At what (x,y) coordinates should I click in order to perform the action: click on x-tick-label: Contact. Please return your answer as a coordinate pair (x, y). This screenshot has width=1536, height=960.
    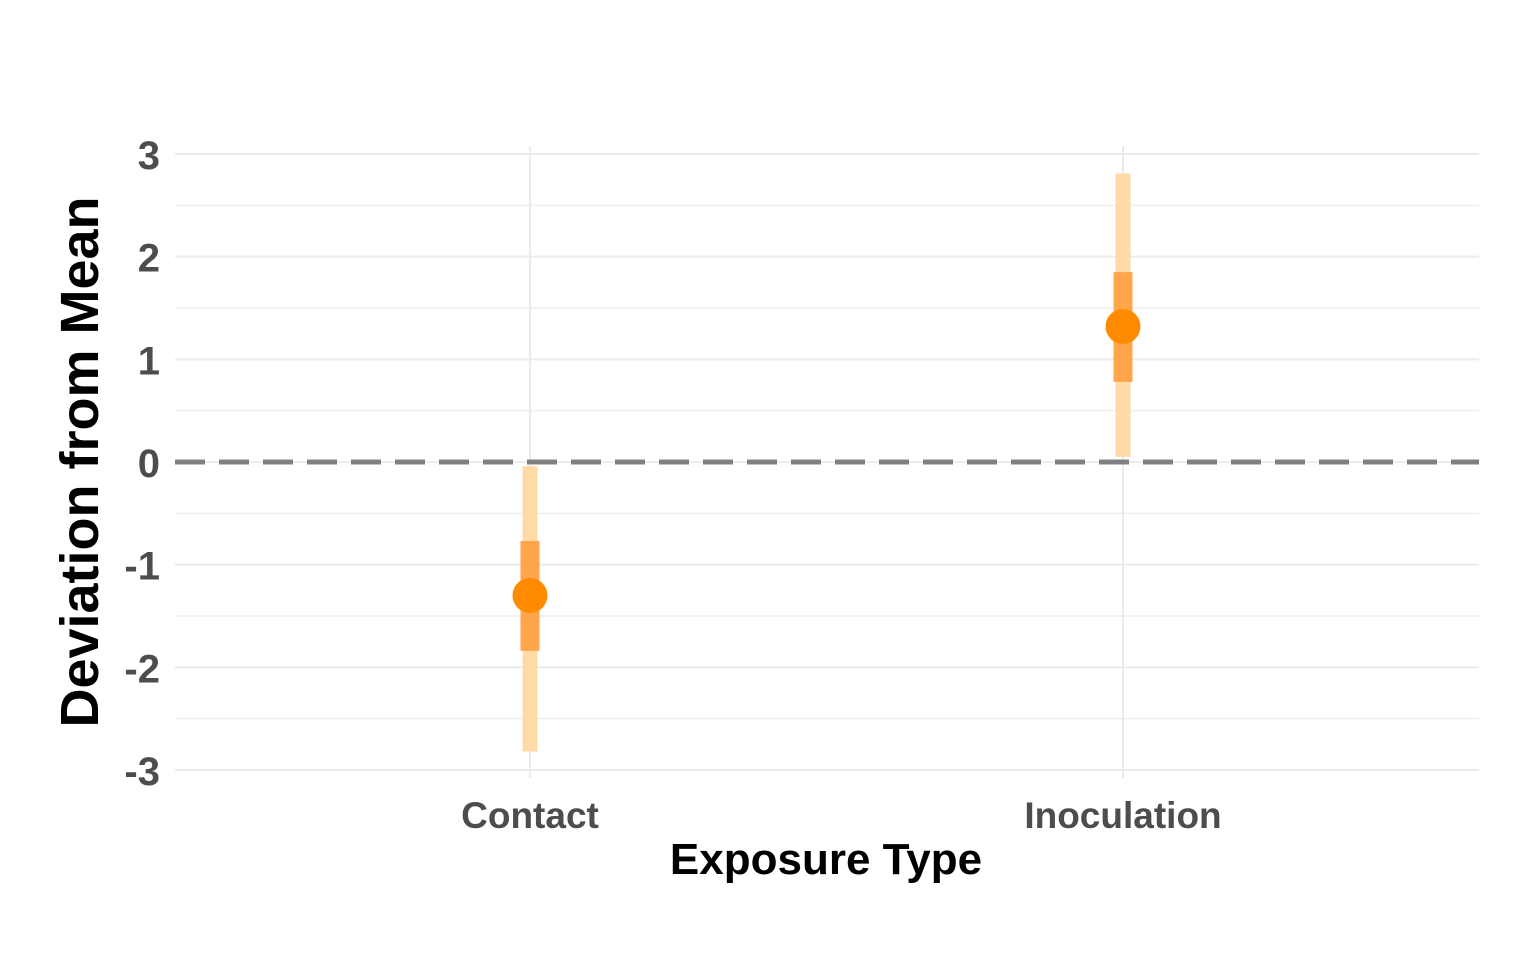
    Looking at the image, I should click on (530, 815).